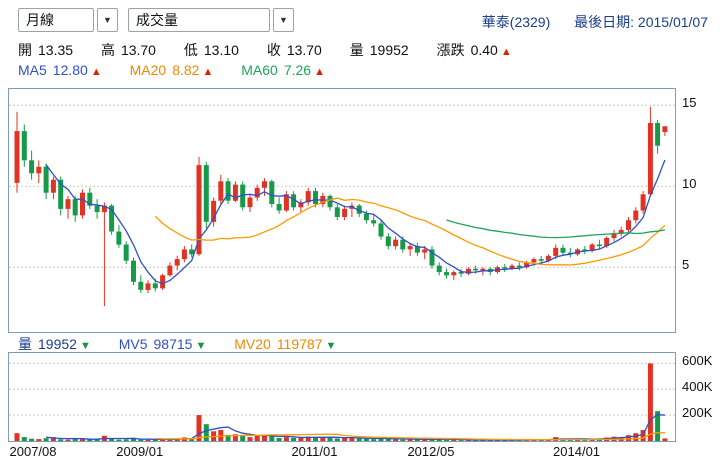 This screenshot has width=720, height=470. I want to click on high-field: 高 13.70, so click(128, 50).